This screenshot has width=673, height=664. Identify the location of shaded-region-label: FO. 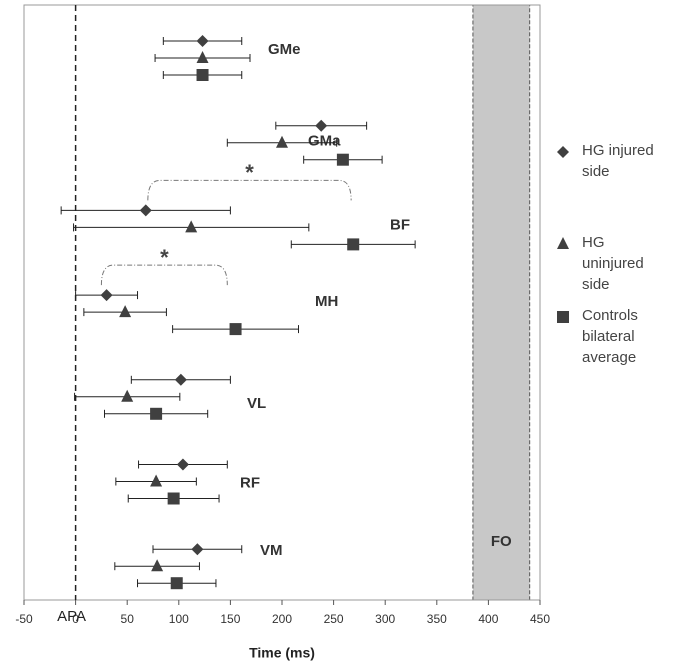
(501, 541).